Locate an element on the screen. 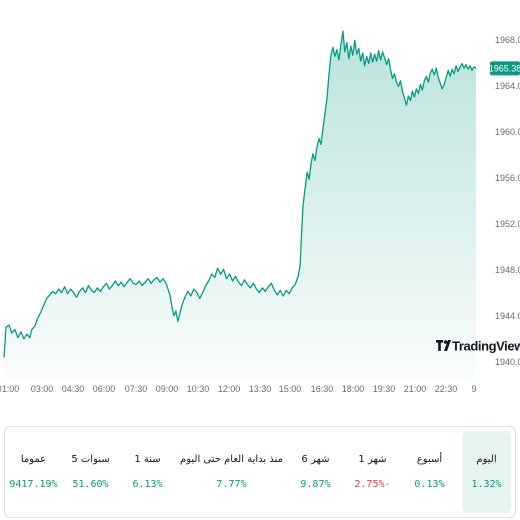 The height and width of the screenshot is (520, 520). x-tick-label: 12:00 is located at coordinates (229, 389).